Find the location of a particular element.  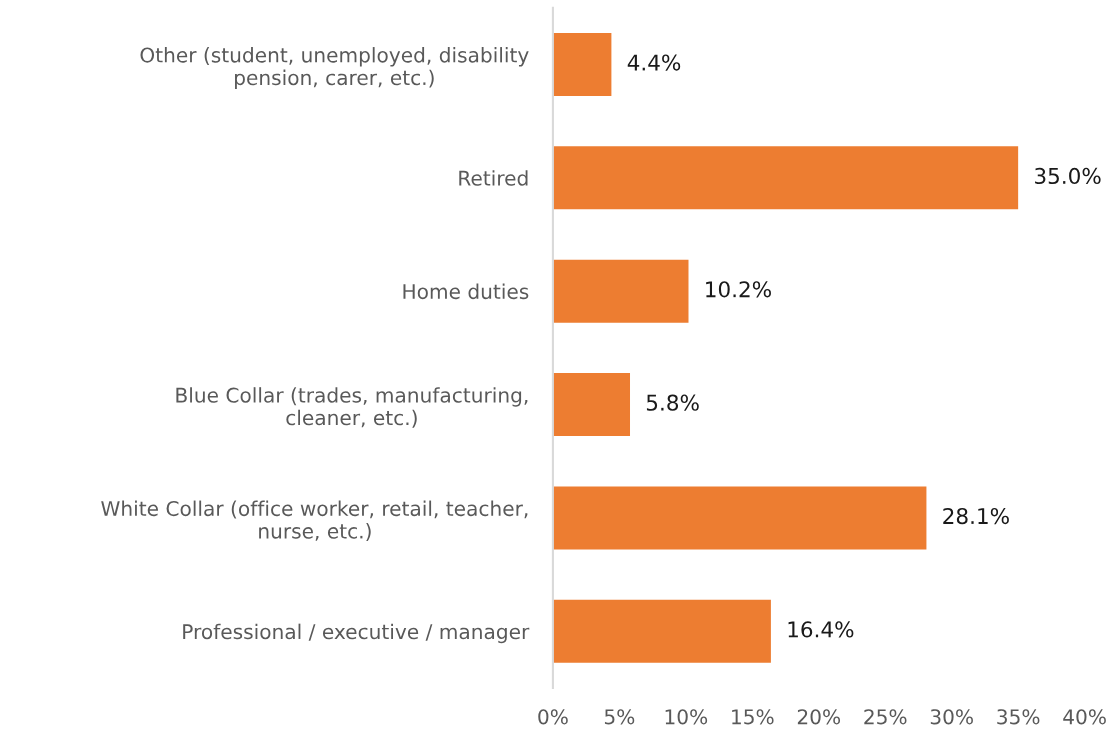

data-label: 4.4% is located at coordinates (654, 62).